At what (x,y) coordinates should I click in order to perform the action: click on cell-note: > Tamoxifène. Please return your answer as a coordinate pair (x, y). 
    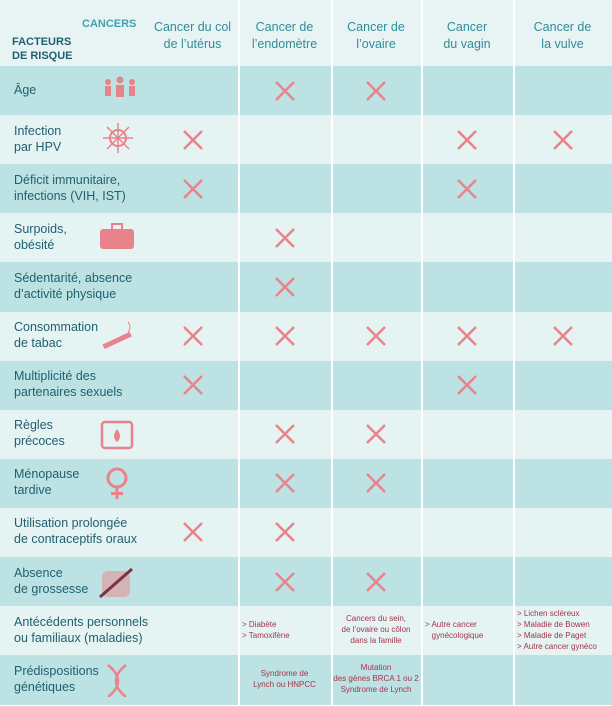
    Looking at the image, I should click on (266, 635).